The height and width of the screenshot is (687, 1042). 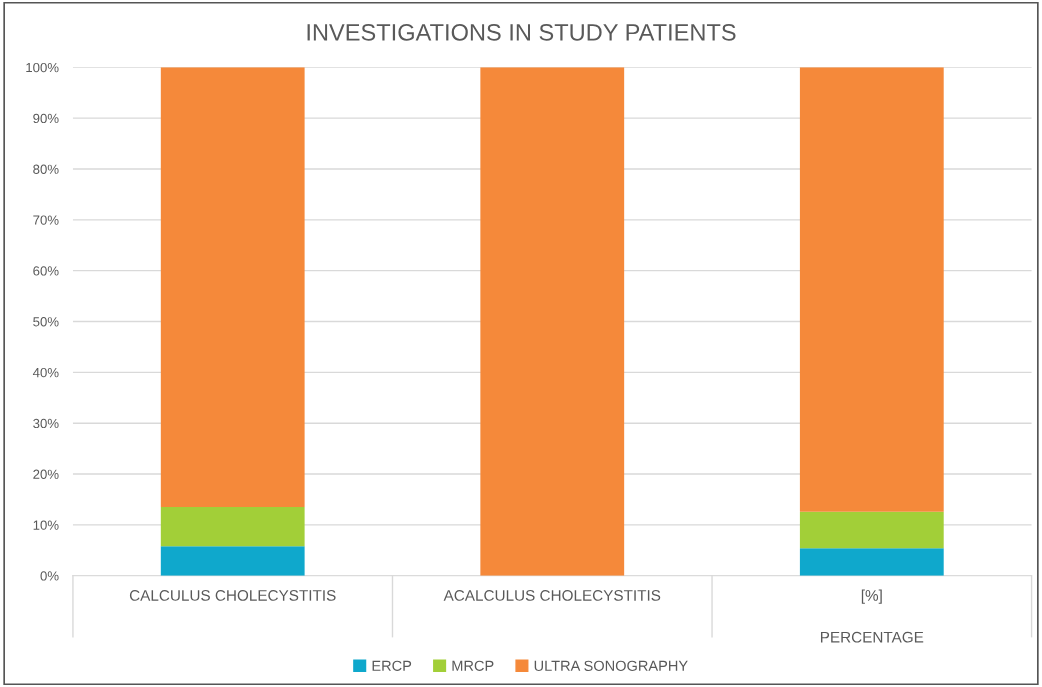 I want to click on y-tick-label: 20%, so click(x=46, y=474).